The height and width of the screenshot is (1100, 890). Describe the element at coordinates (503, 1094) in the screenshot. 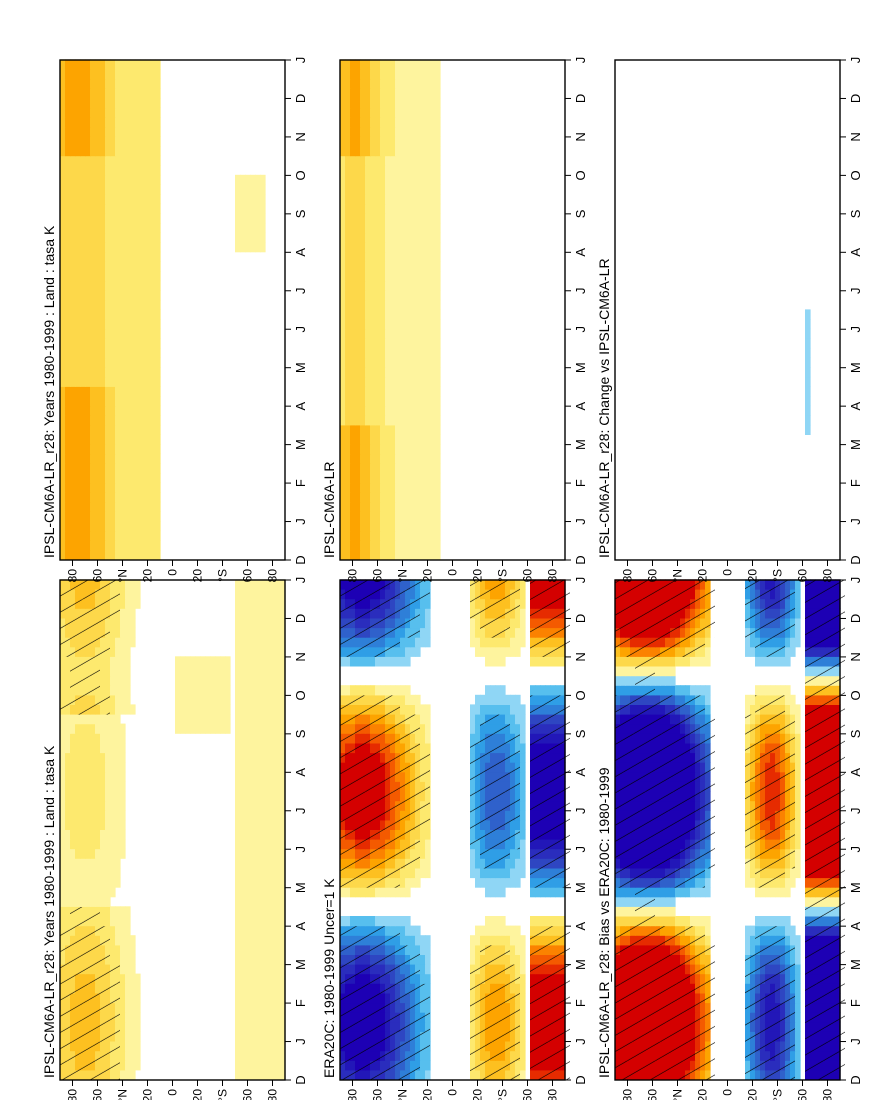

I see `y-tick-label: °S` at that location.